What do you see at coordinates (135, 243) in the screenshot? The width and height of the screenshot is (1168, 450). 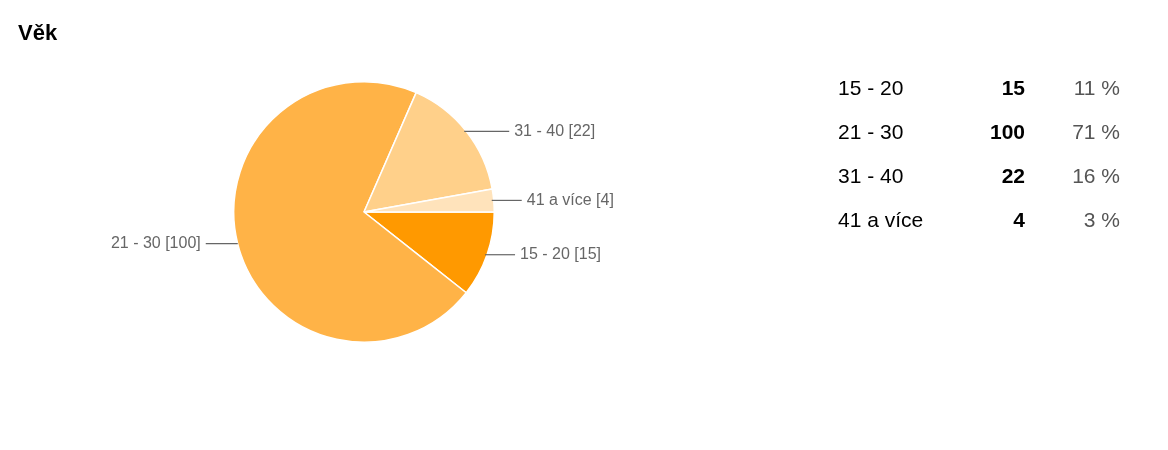 I see `slice-label: 21 - 30` at bounding box center [135, 243].